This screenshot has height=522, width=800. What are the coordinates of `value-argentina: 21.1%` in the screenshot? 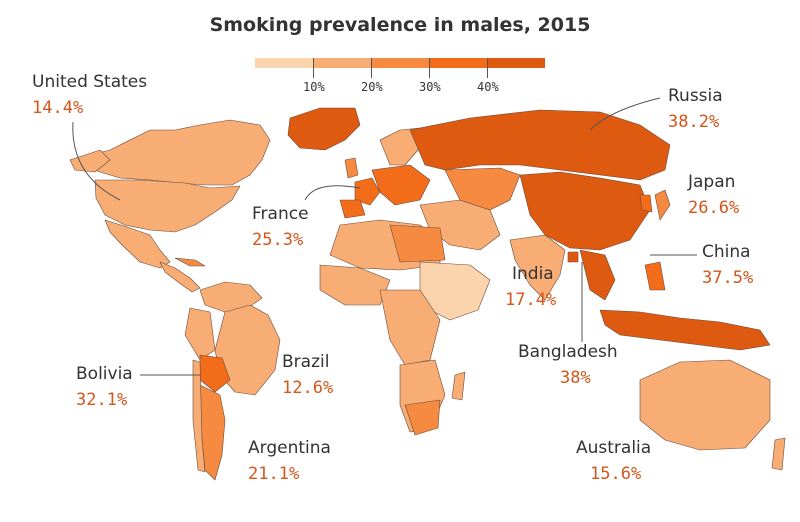 It's located at (274, 474).